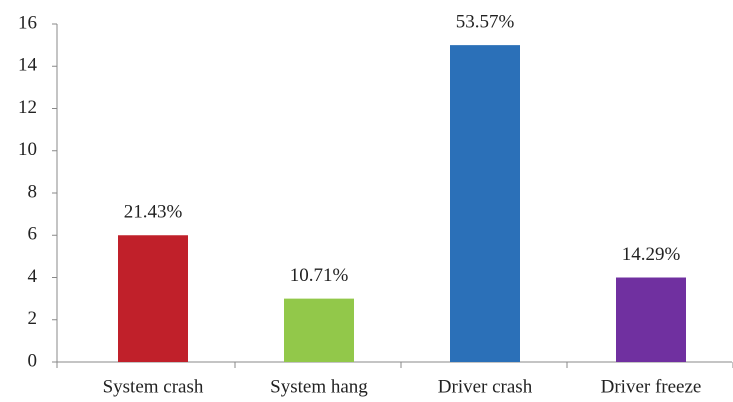  I want to click on y-tick-label: 10, so click(27, 149).